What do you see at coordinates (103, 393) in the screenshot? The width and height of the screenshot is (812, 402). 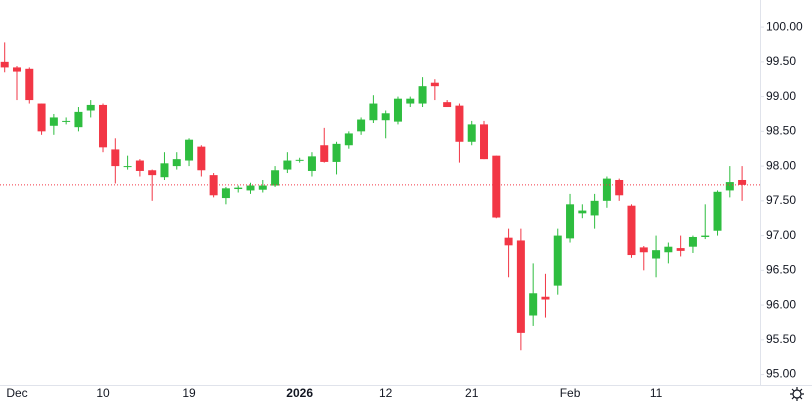 I see `x-tick-label: 10` at bounding box center [103, 393].